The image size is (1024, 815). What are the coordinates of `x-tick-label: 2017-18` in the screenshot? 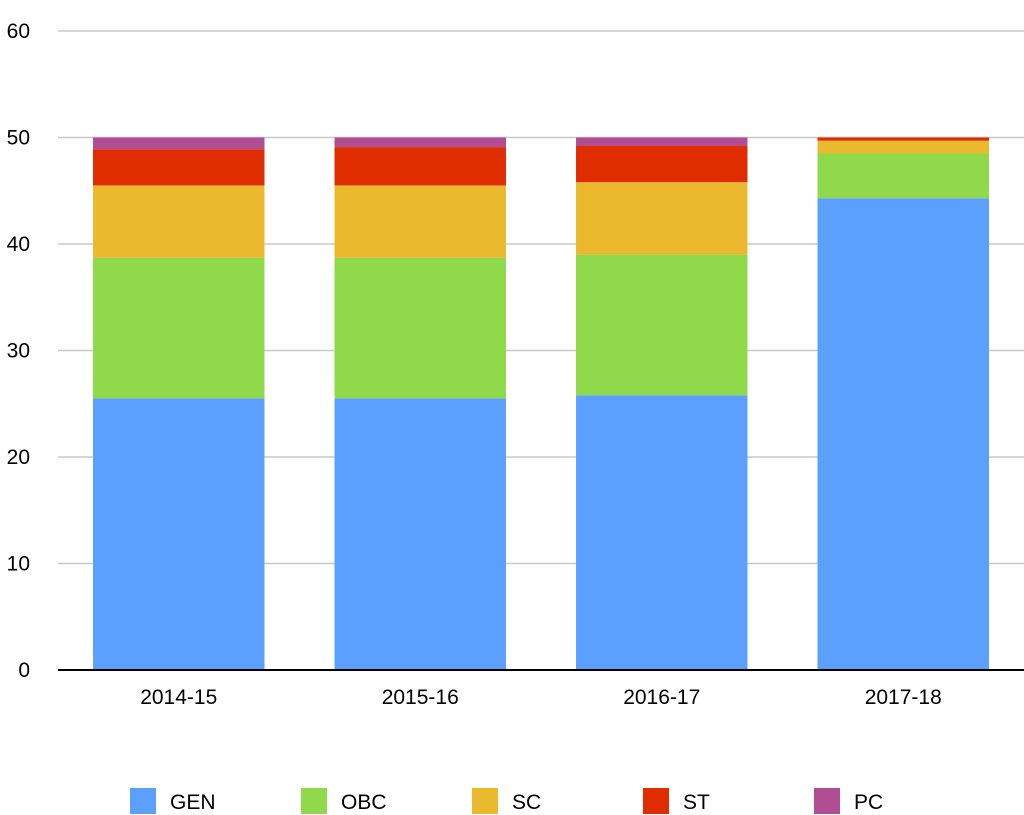 It's located at (903, 697).